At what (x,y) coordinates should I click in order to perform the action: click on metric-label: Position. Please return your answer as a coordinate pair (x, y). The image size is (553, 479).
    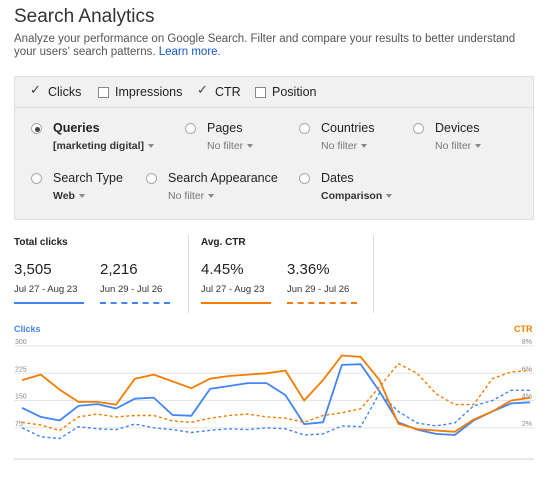
    Looking at the image, I should click on (294, 92).